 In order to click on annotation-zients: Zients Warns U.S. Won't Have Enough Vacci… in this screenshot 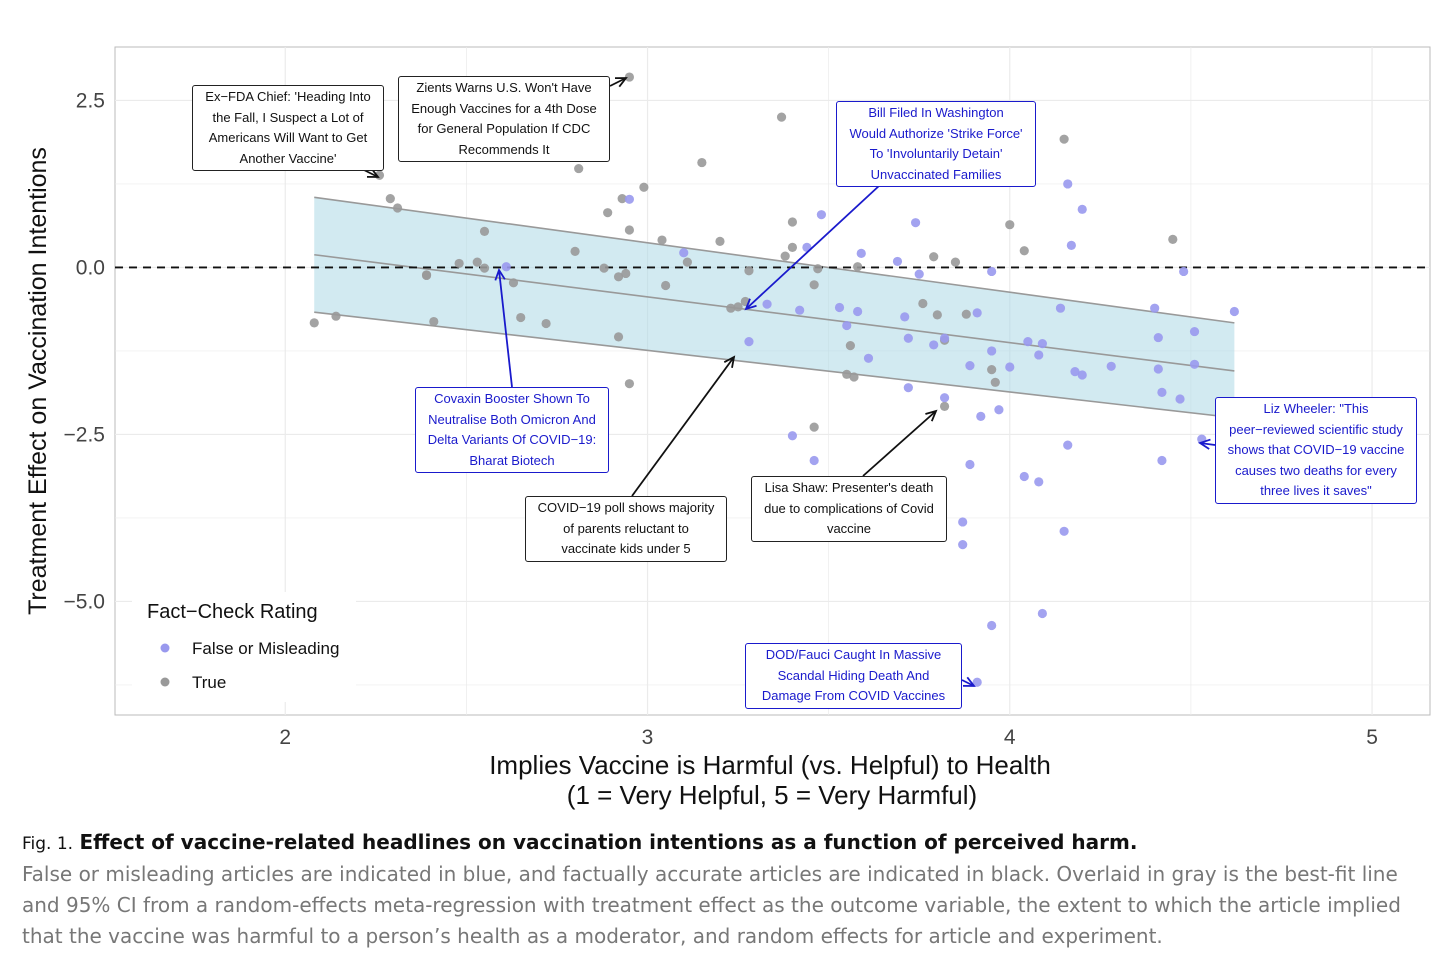, I will do `click(504, 119)`.